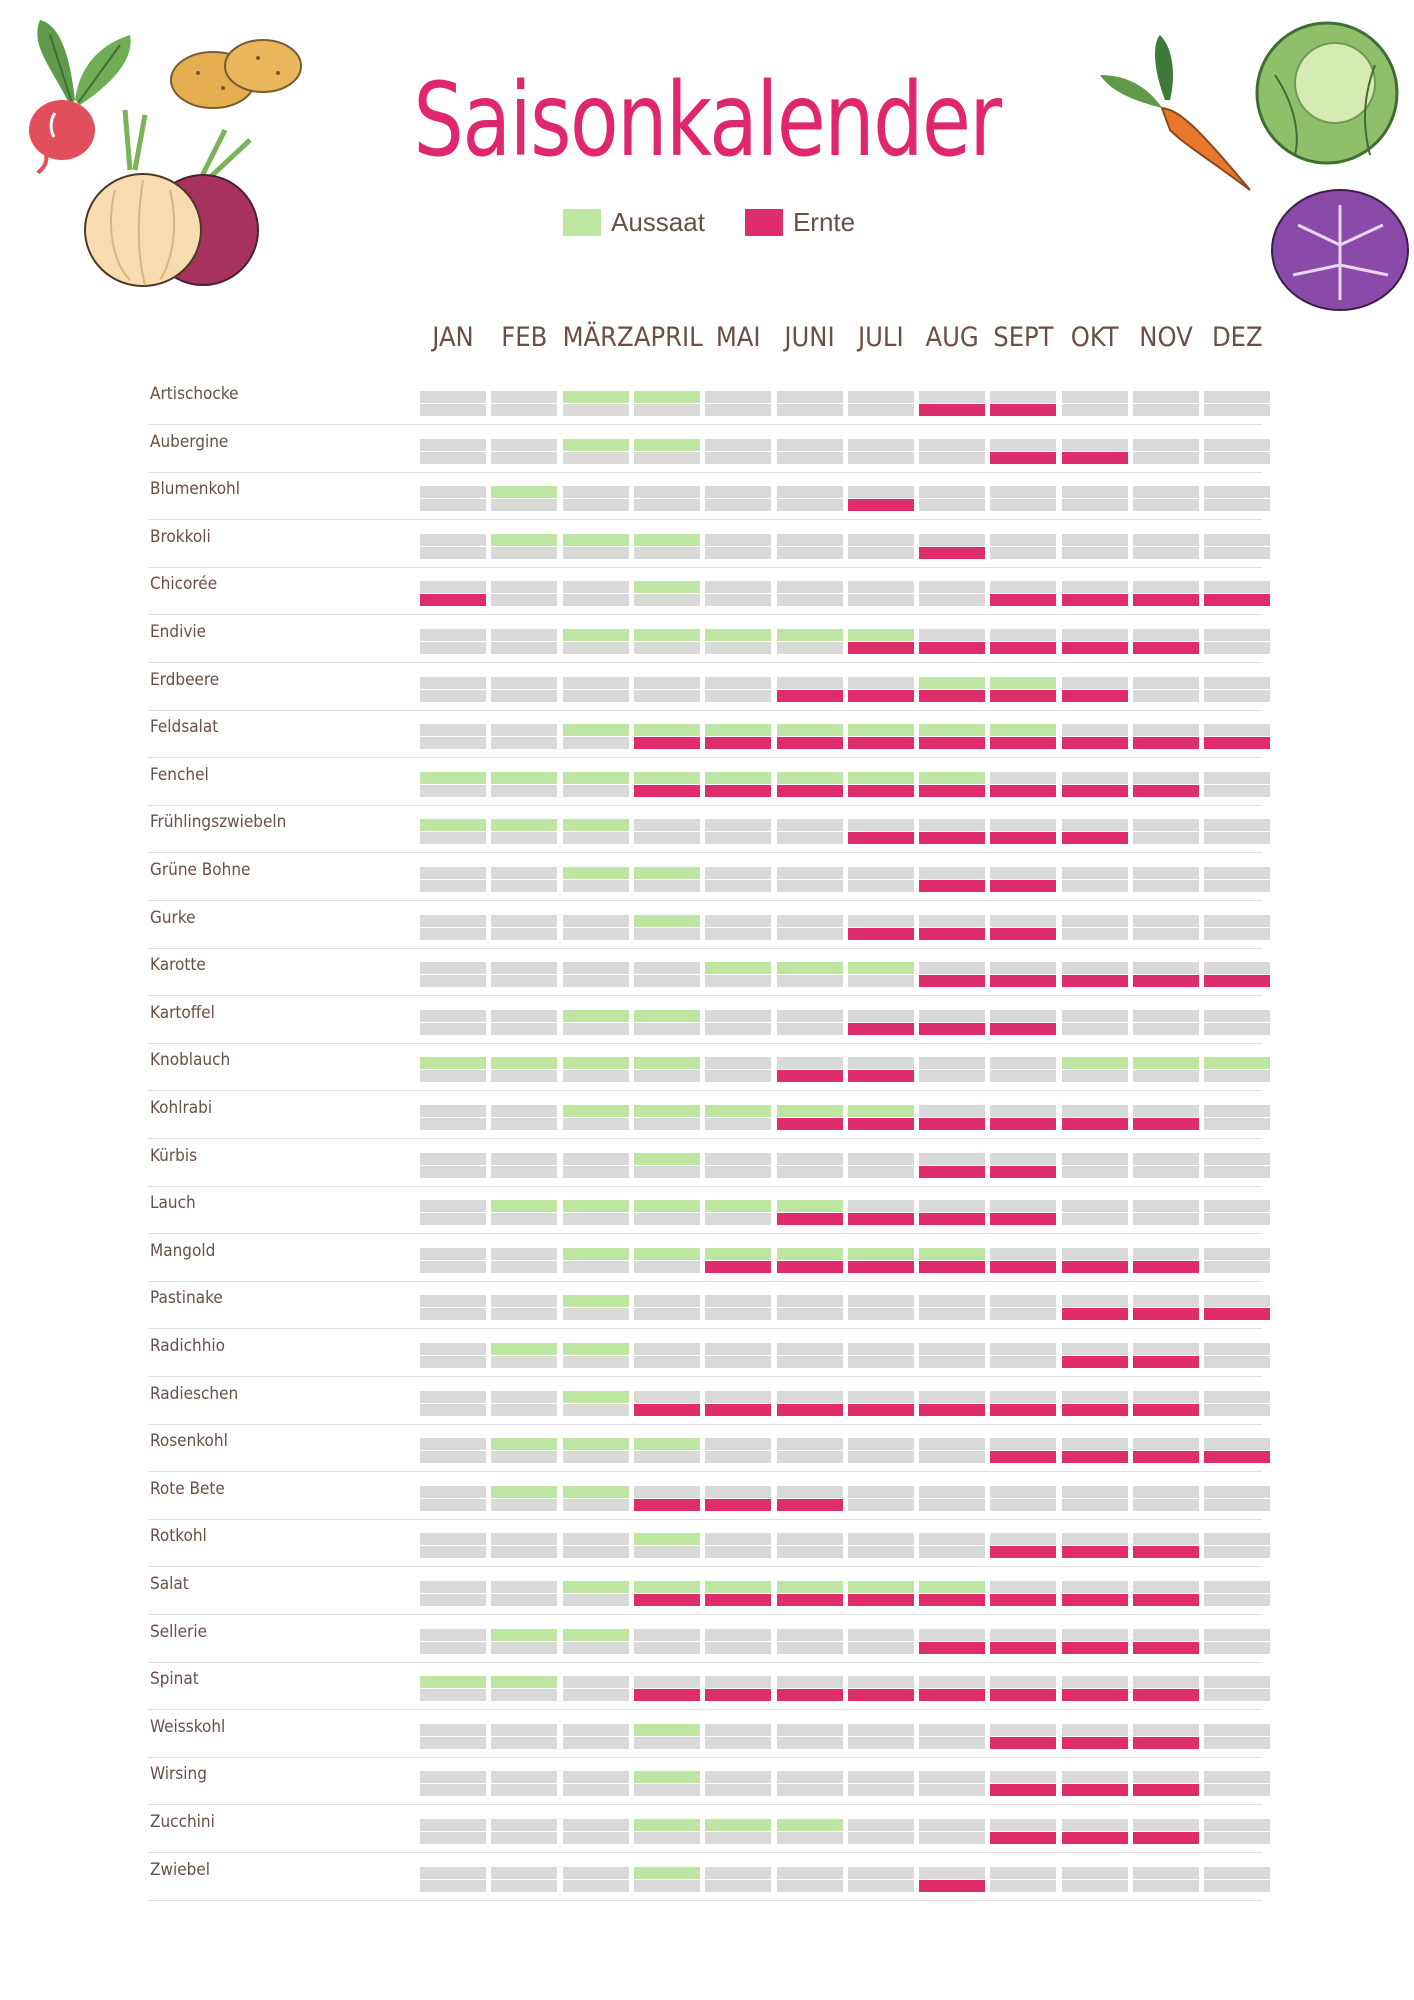 Image resolution: width=1414 pixels, height=2000 pixels. Describe the element at coordinates (178, 632) in the screenshot. I see `vegetable-label: Endivie` at that location.